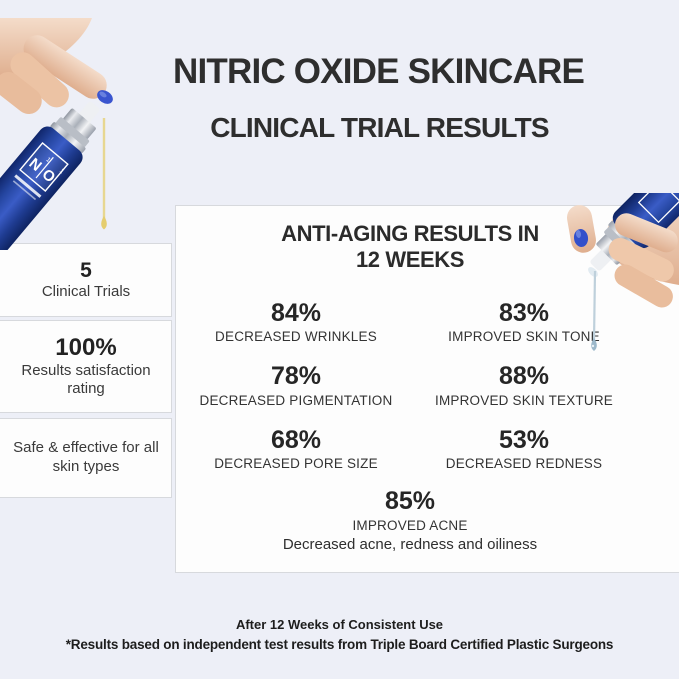  Describe the element at coordinates (524, 439) in the screenshot. I see `stat-value: 53%` at that location.